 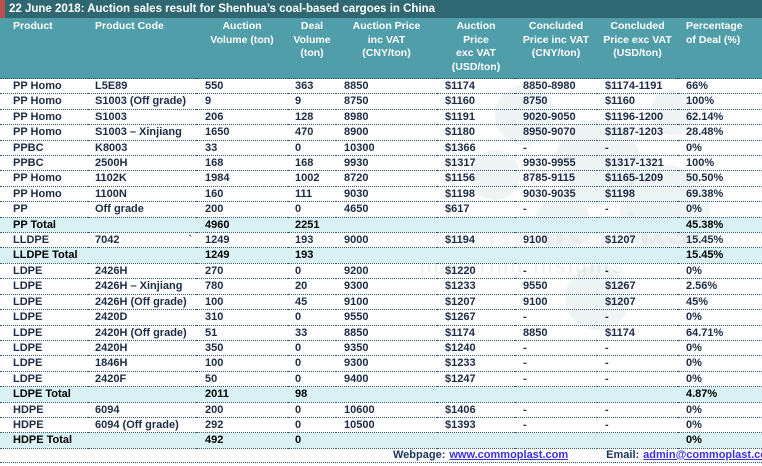 I want to click on cell: 111, so click(x=312, y=194).